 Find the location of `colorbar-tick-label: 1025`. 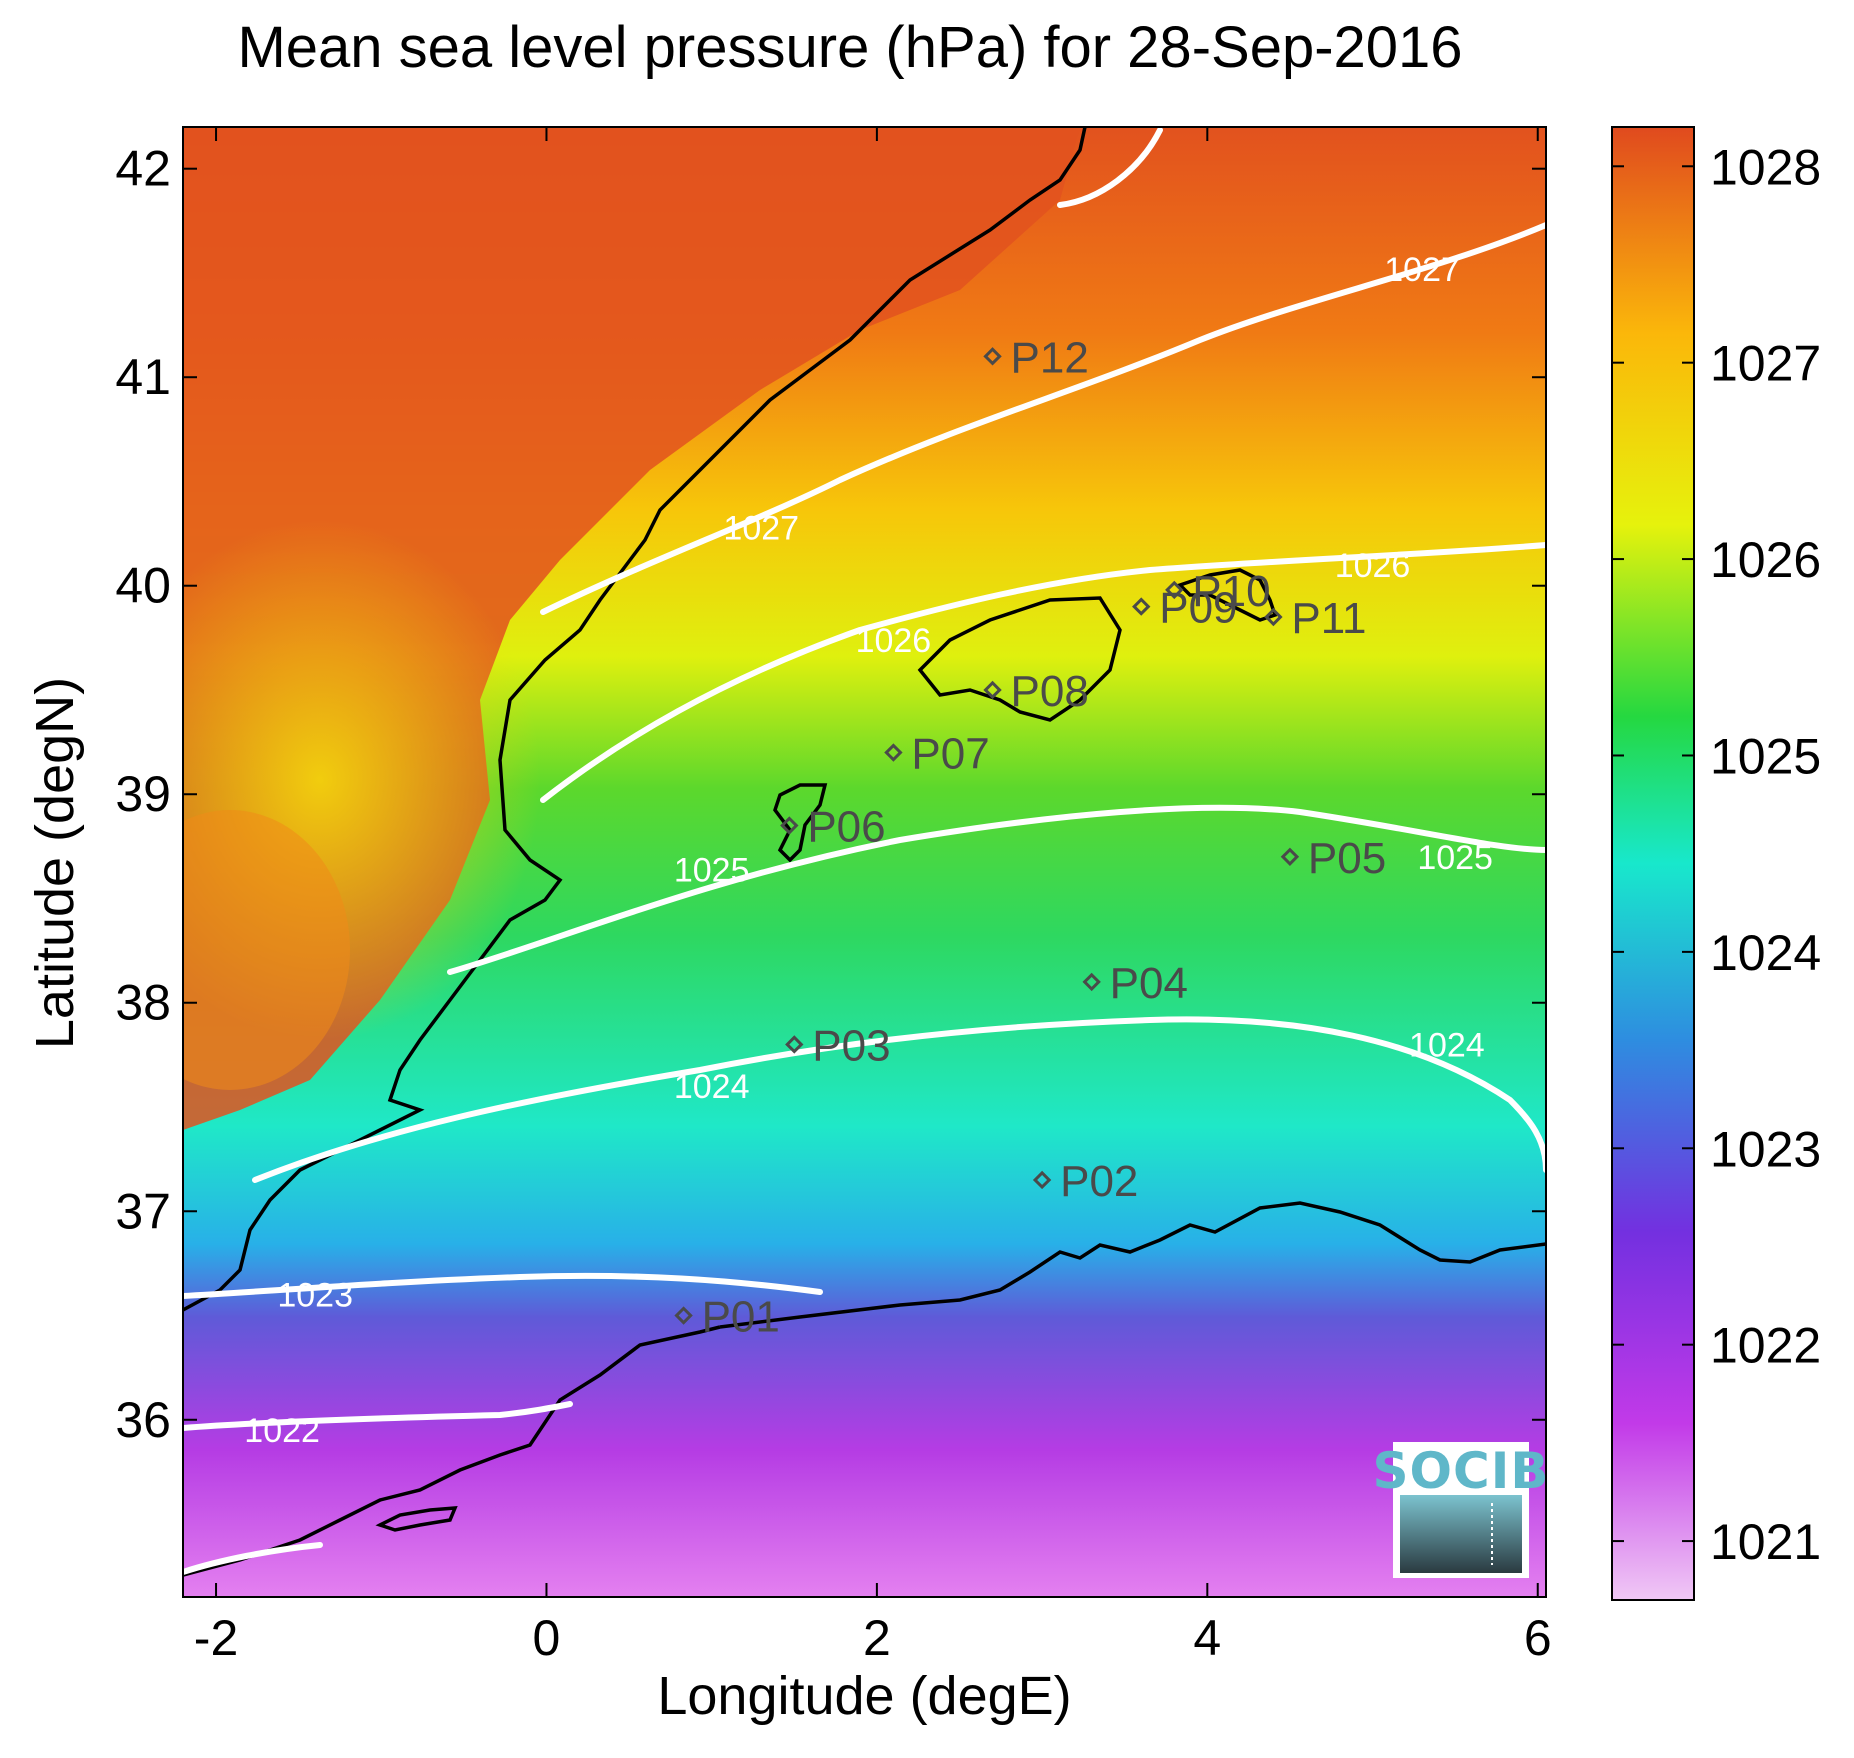

colorbar-tick-label: 1025 is located at coordinates (1765, 756).